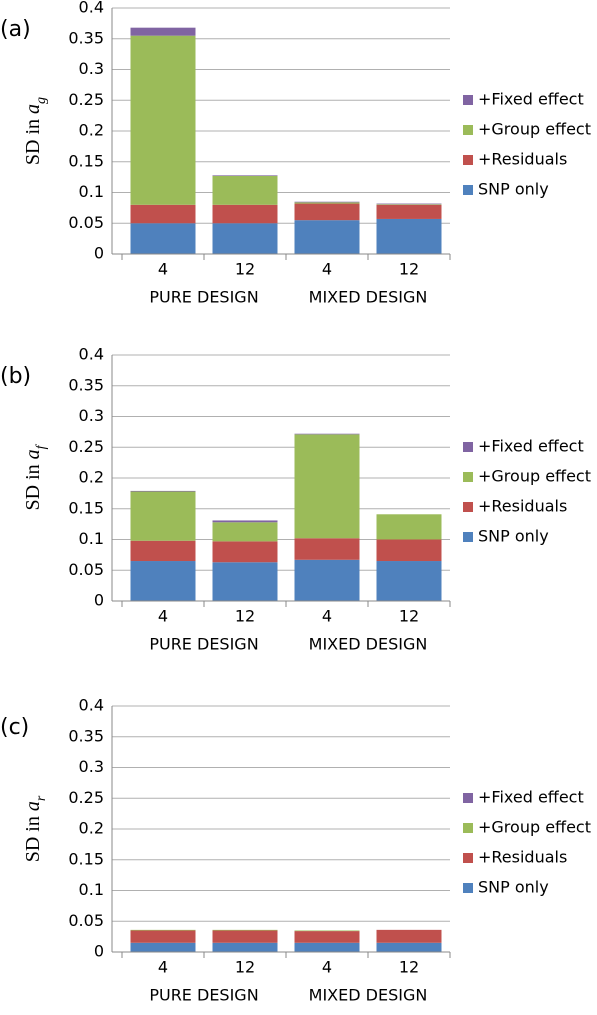 This screenshot has height=1015, width=597. Describe the element at coordinates (41, 798) in the screenshot. I see `y-label-subscript: r` at that location.